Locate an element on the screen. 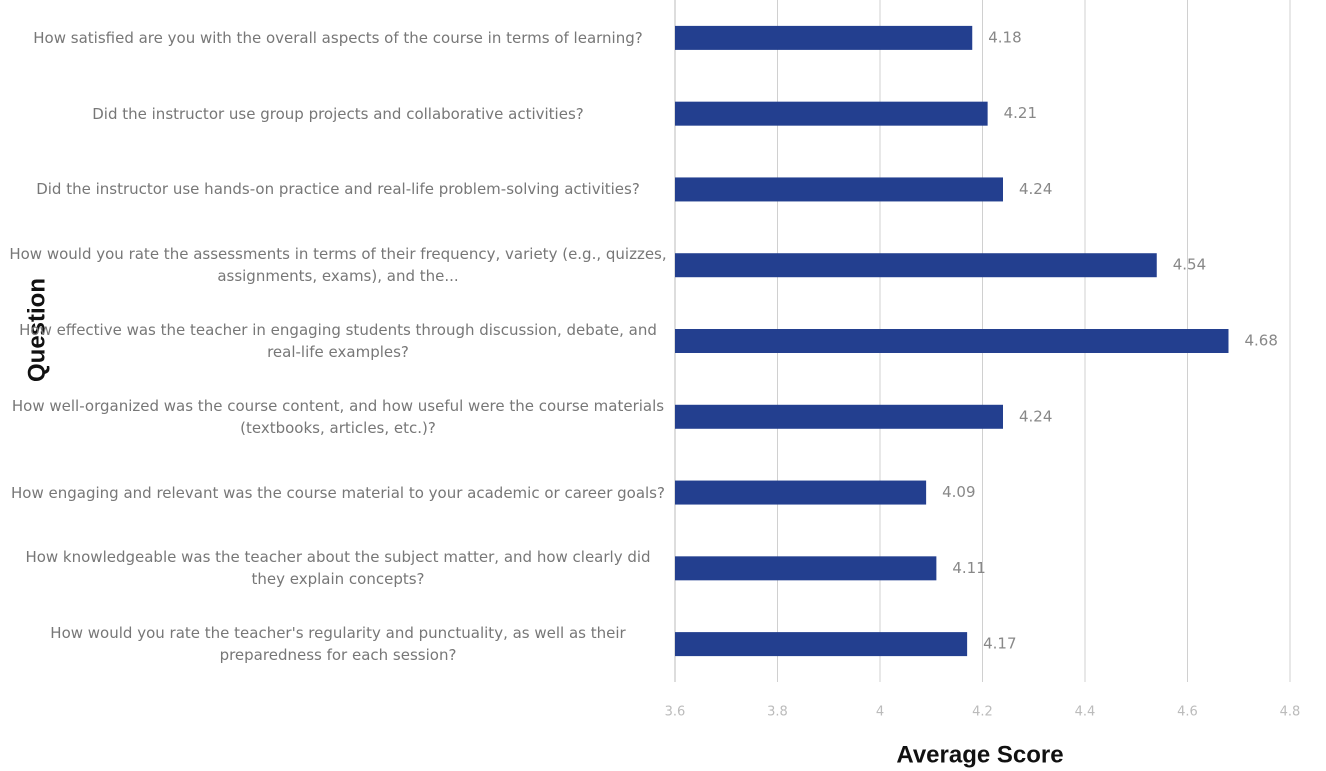 The height and width of the screenshot is (771, 1326). x-tick-label: 3.6 is located at coordinates (675, 712).